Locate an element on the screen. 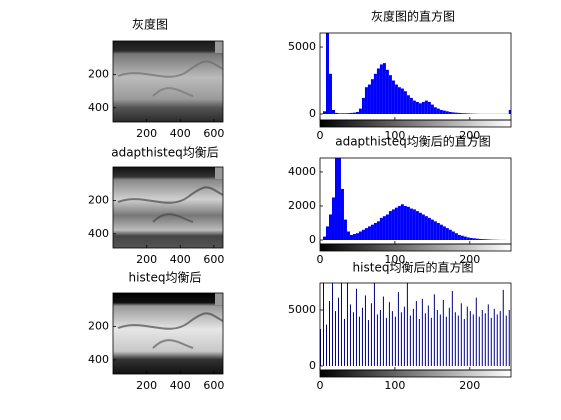 The width and height of the screenshot is (561, 420). axes: 灰度图 200 400 600 200 400 is located at coordinates (156, 79).